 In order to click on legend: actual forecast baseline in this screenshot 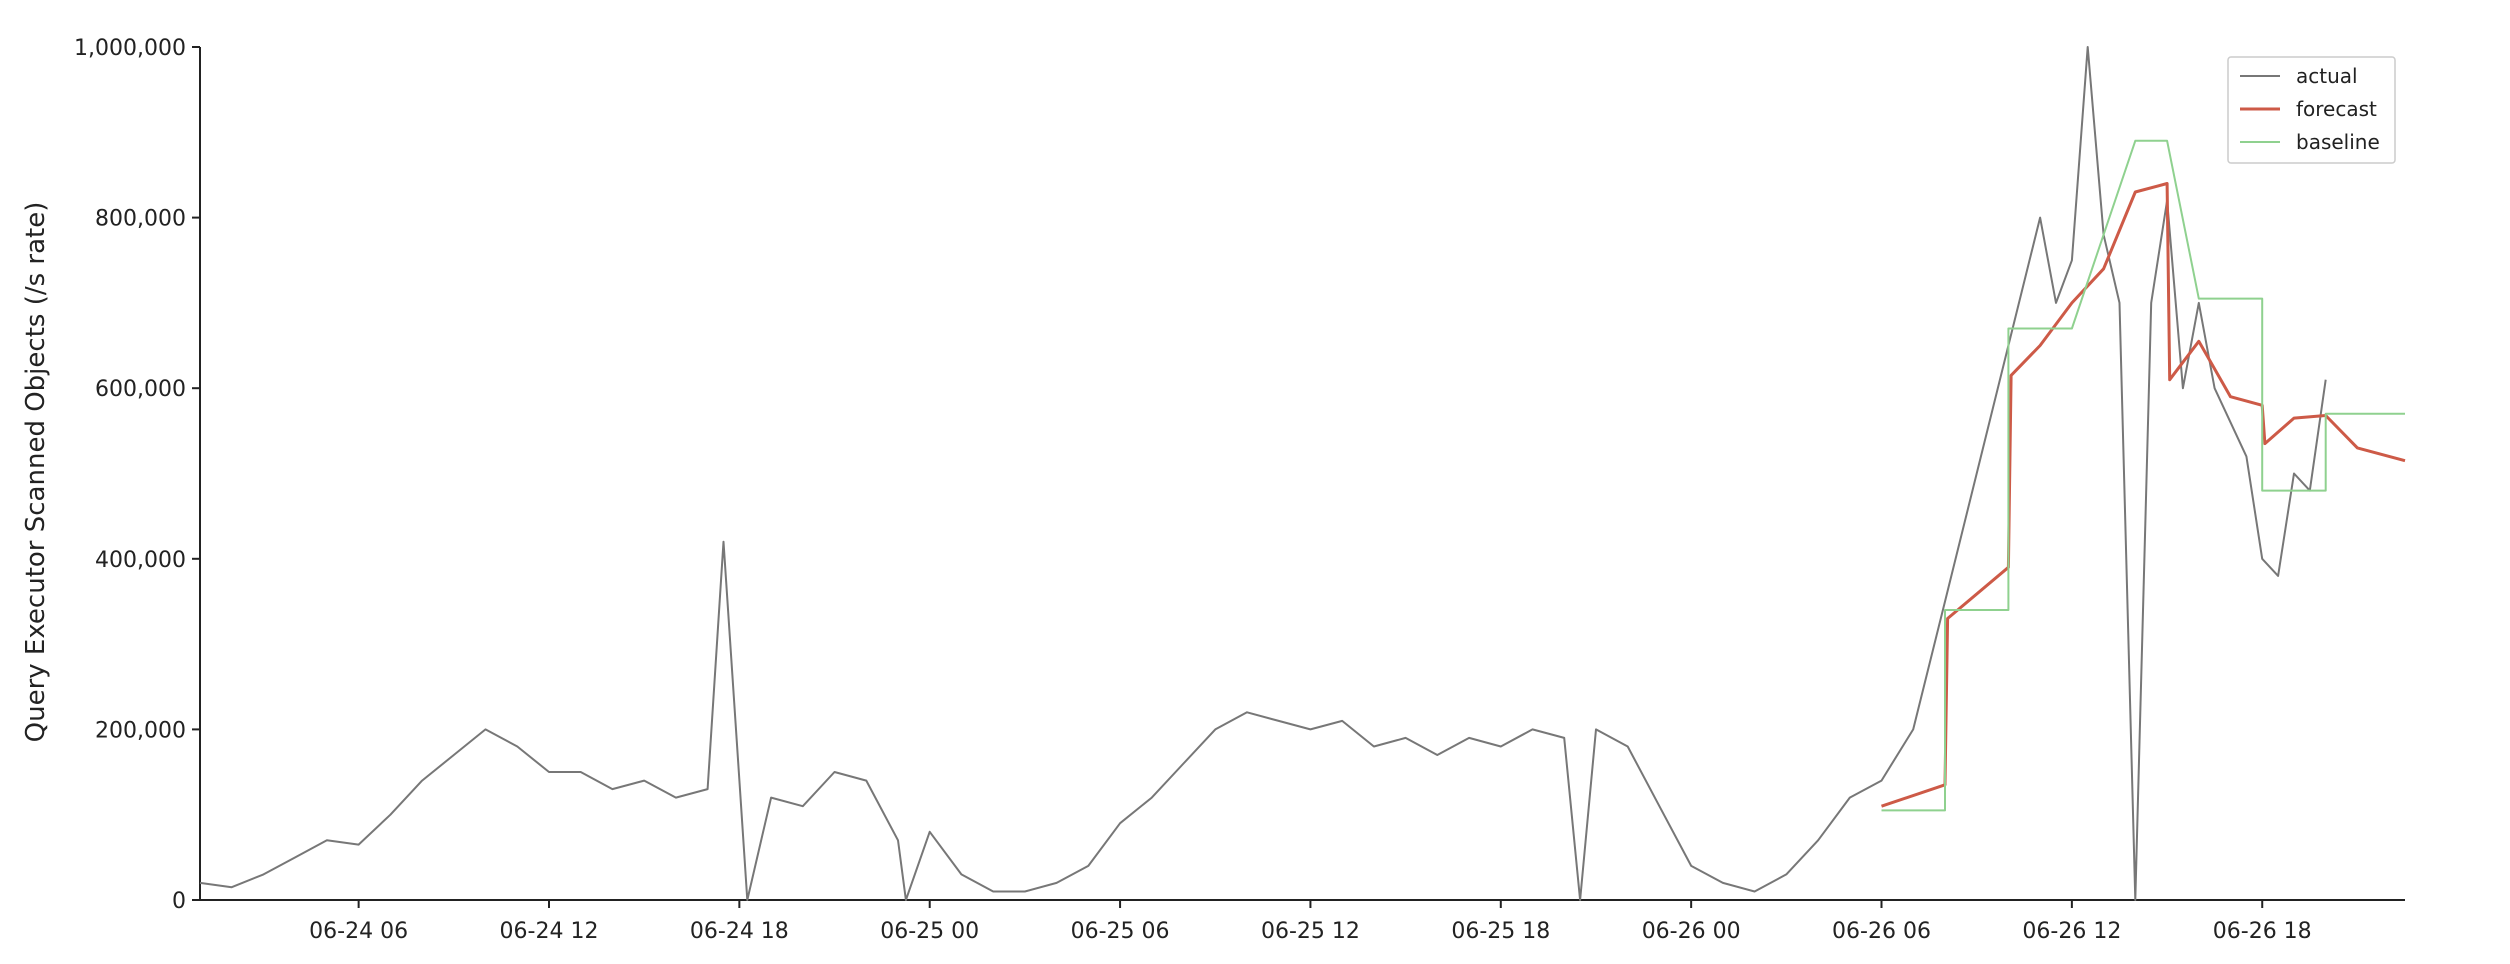, I will do `click(2311, 110)`.